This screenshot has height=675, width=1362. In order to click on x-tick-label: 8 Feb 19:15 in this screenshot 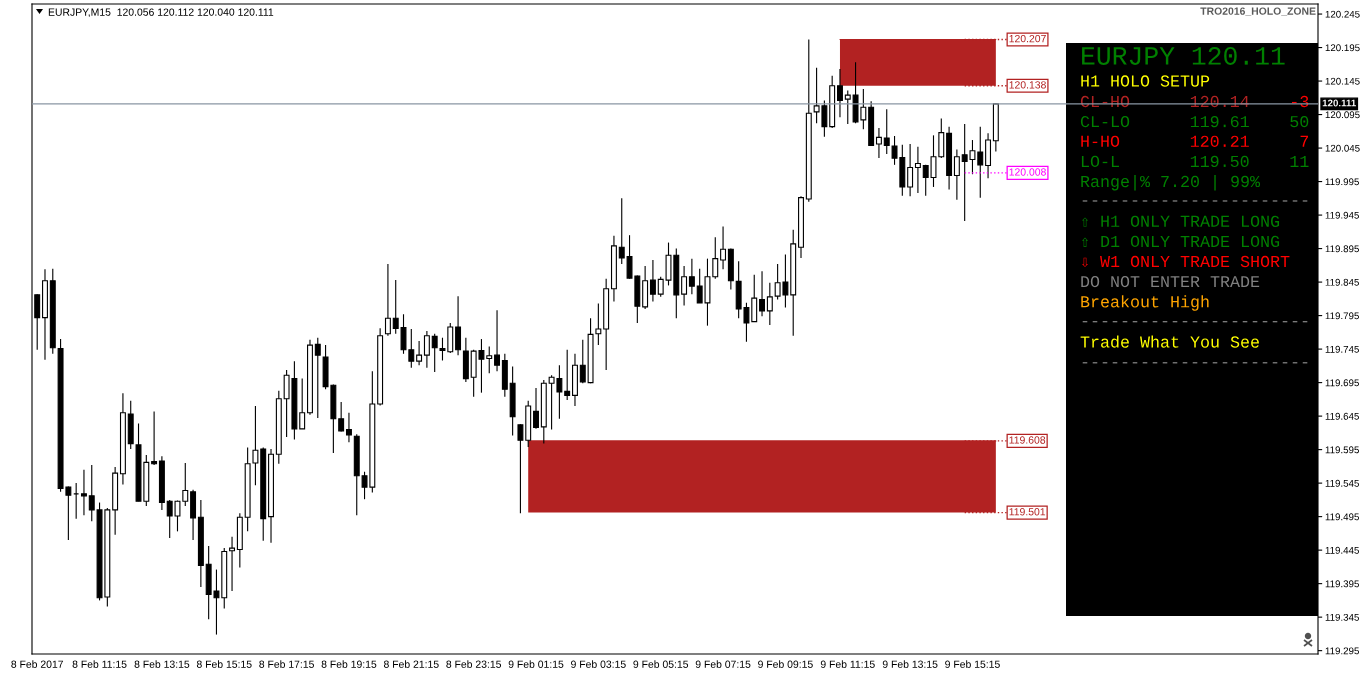, I will do `click(349, 664)`.